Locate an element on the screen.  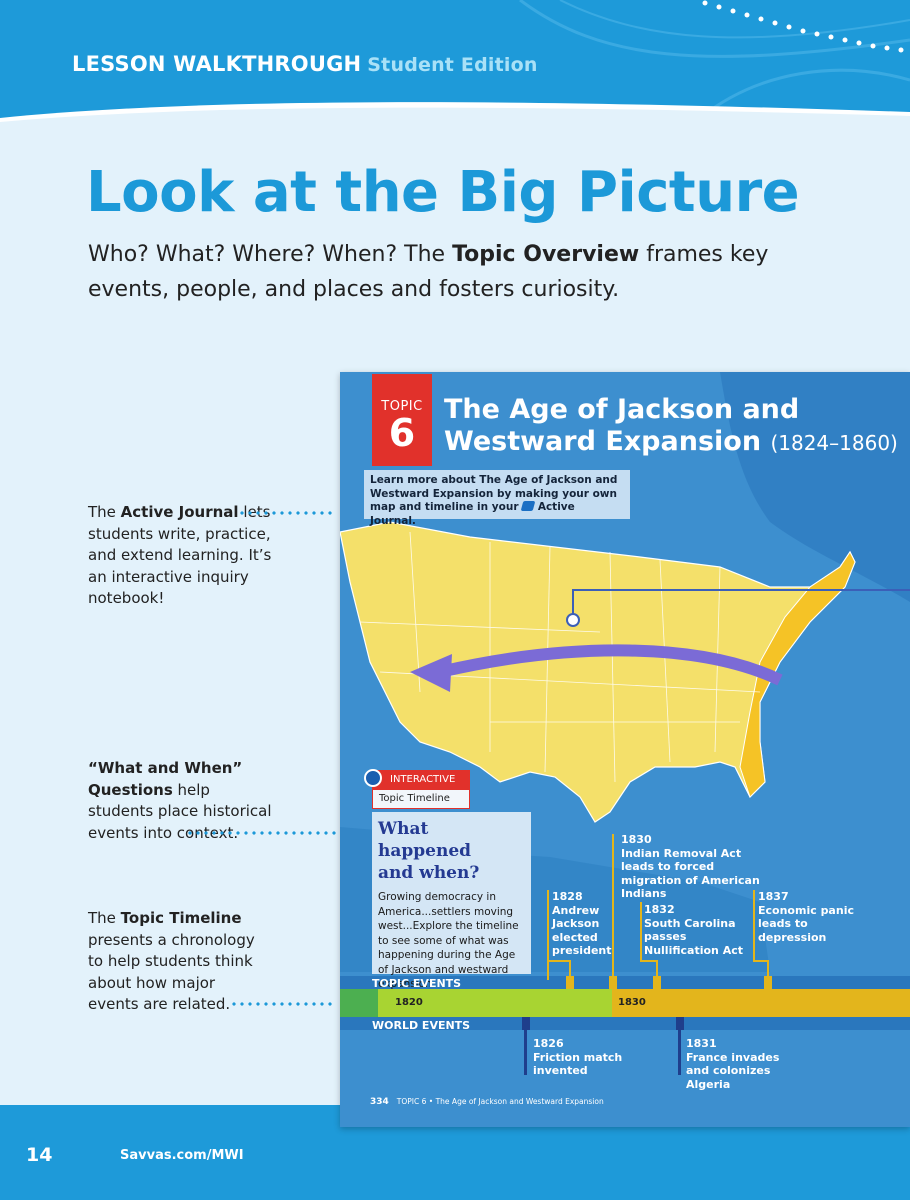
callout-bold: “What and When” Questions is located at coordinates (165, 779).